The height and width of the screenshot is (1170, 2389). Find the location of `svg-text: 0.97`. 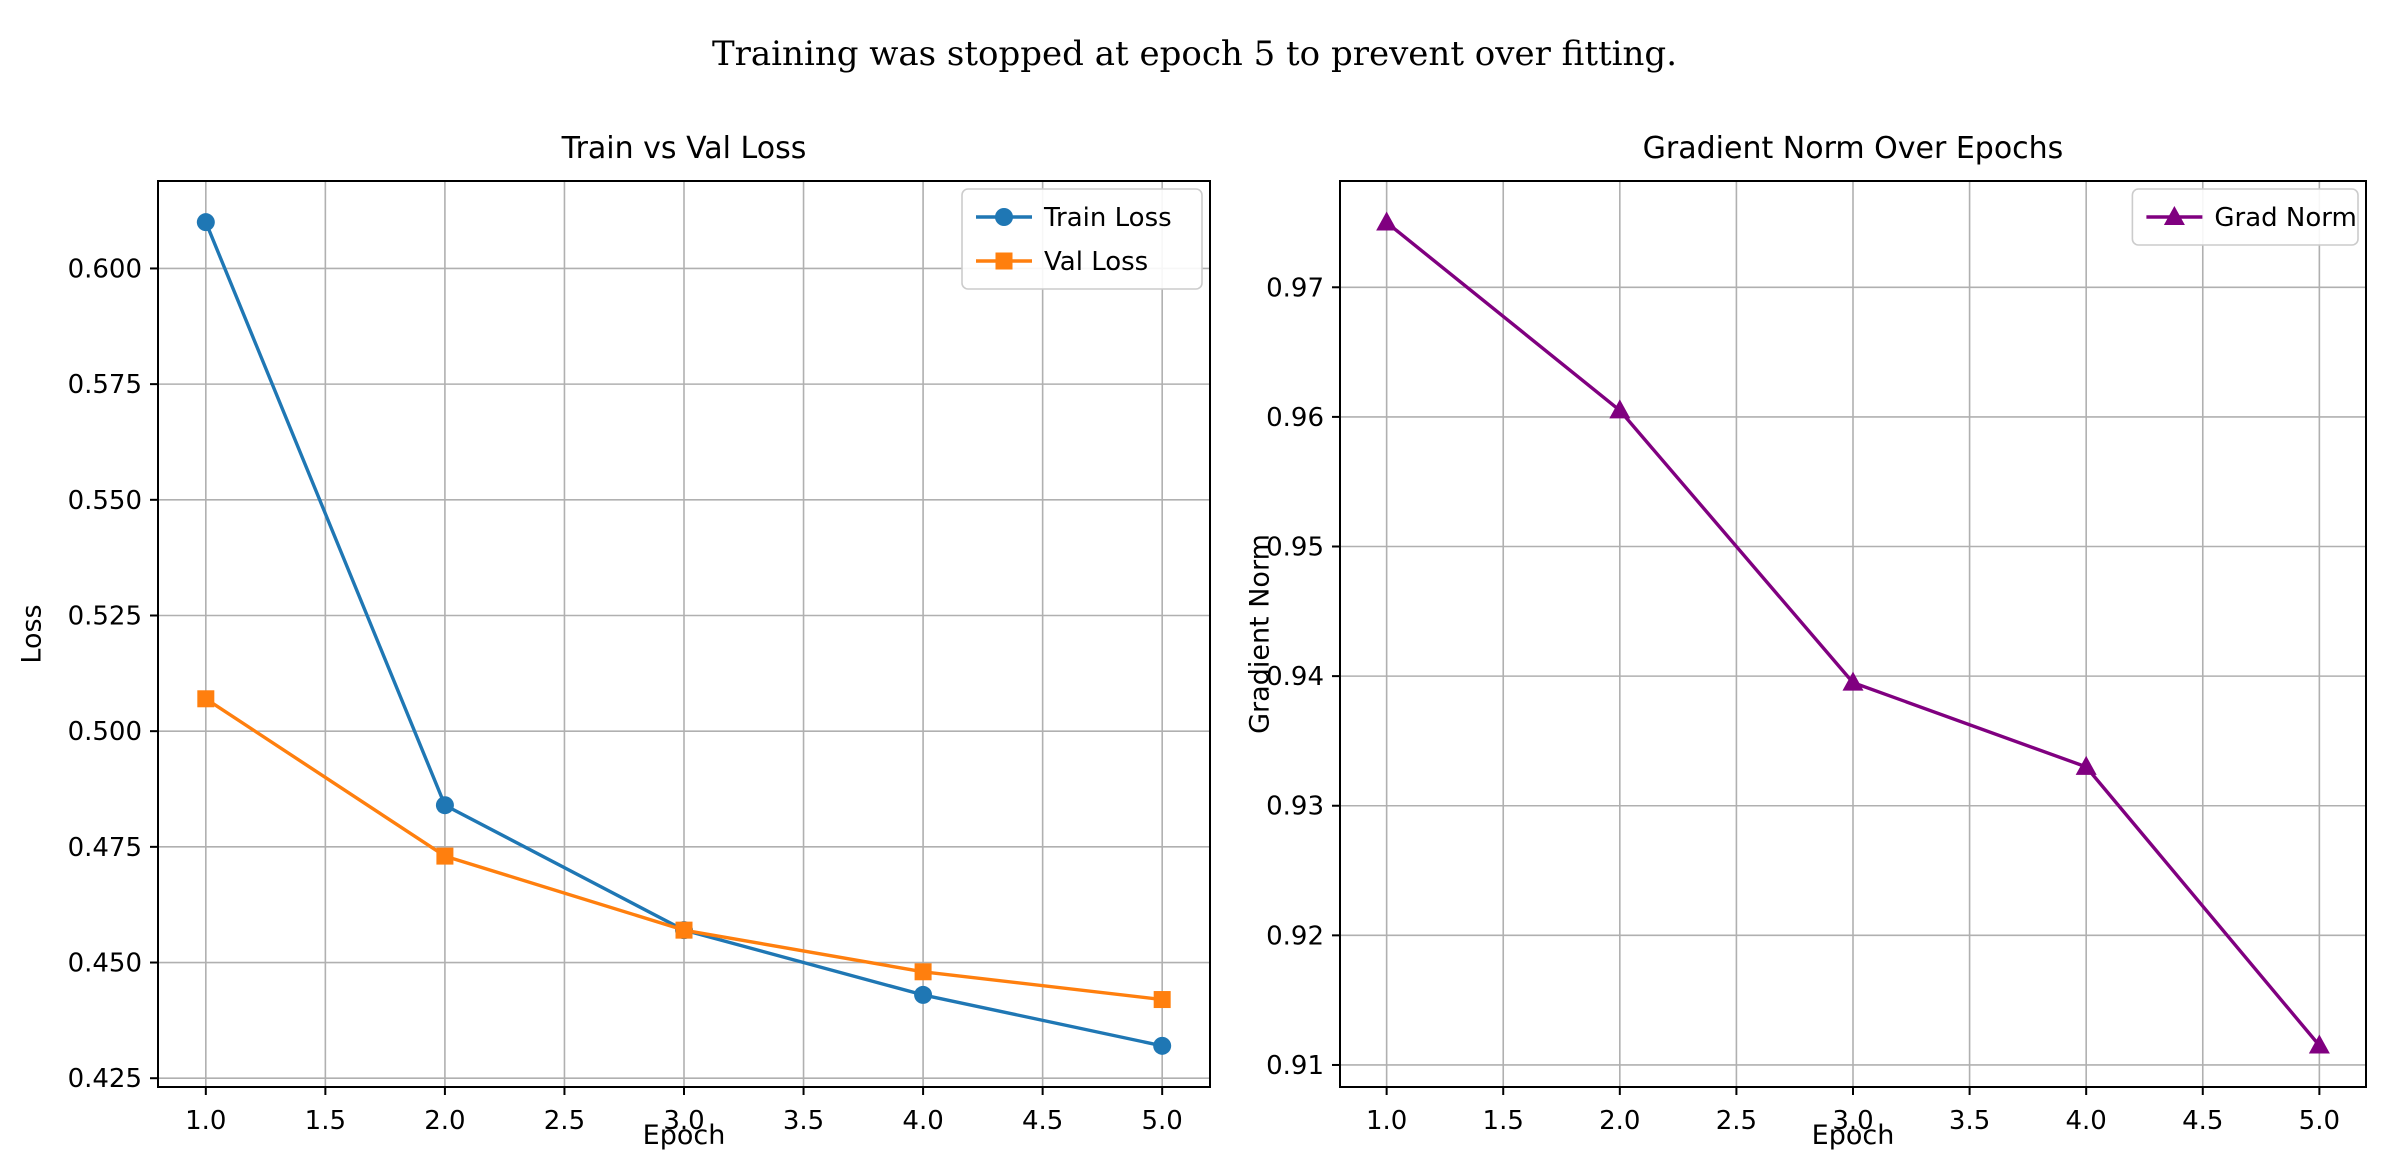

svg-text: 0.97 is located at coordinates (1295, 288).